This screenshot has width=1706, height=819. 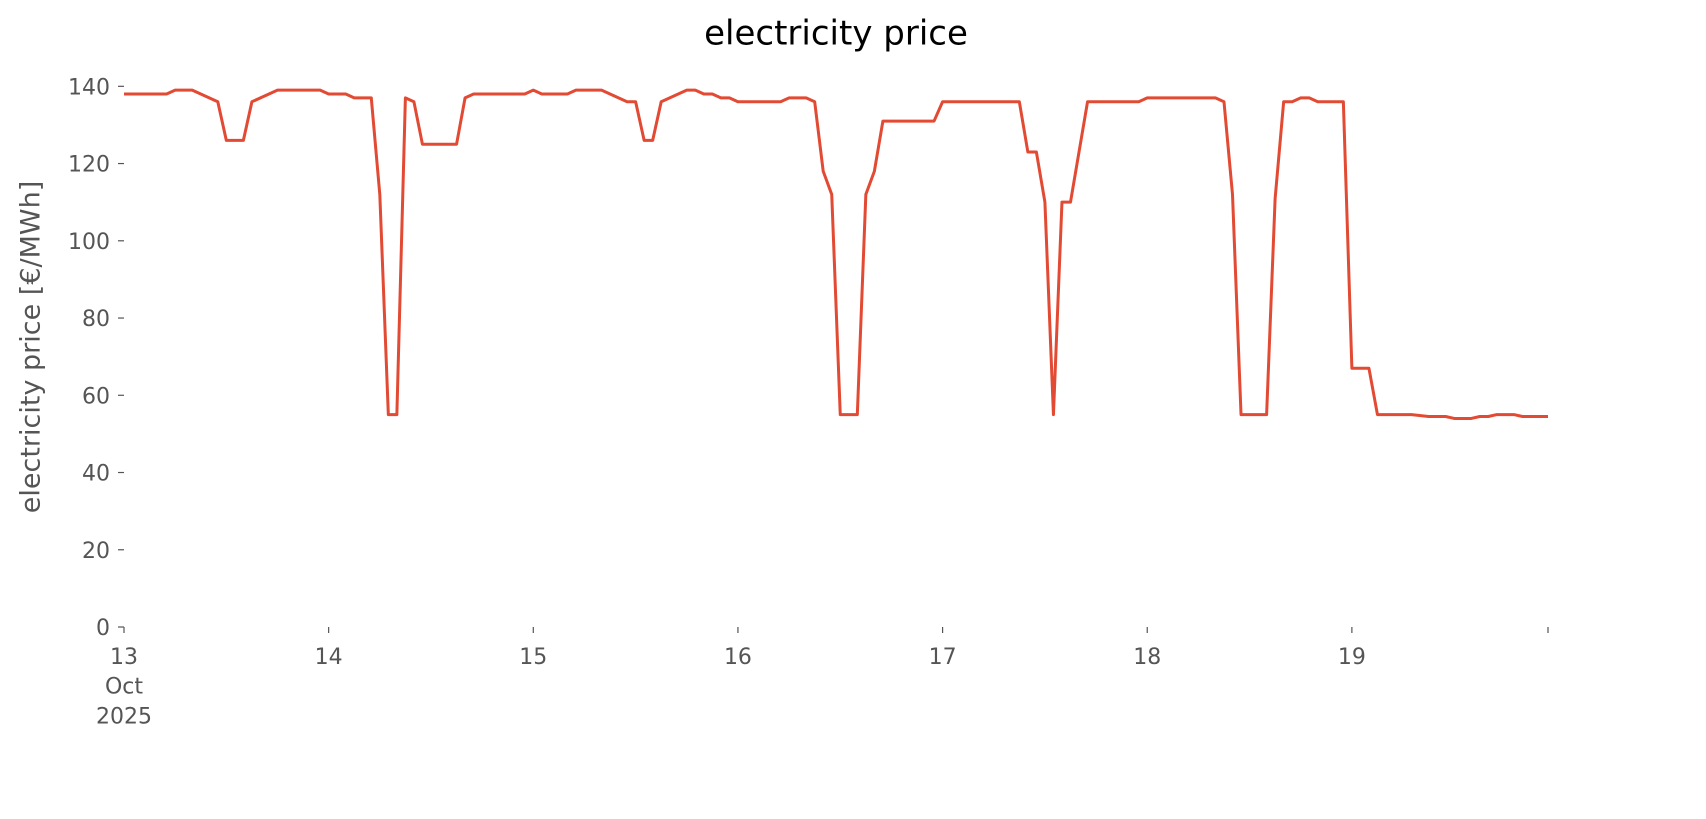 I want to click on y-tick-label: 40, so click(x=96, y=474).